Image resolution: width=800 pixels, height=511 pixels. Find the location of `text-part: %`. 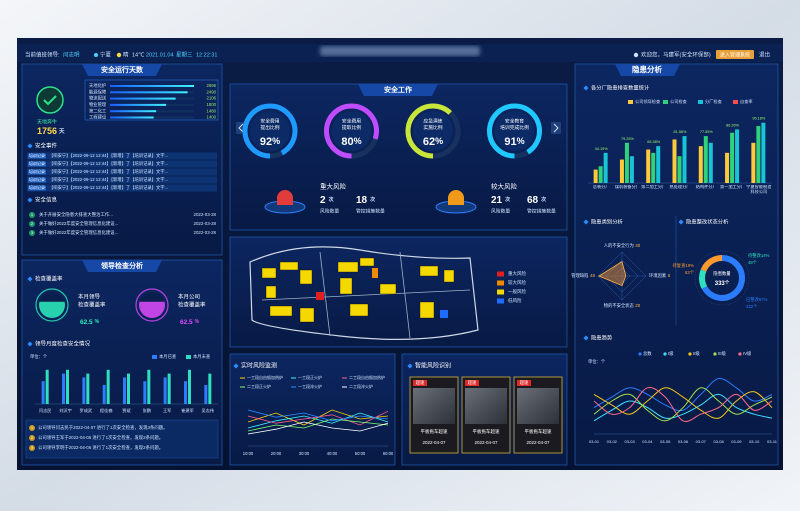

text-part: % is located at coordinates (521, 141).